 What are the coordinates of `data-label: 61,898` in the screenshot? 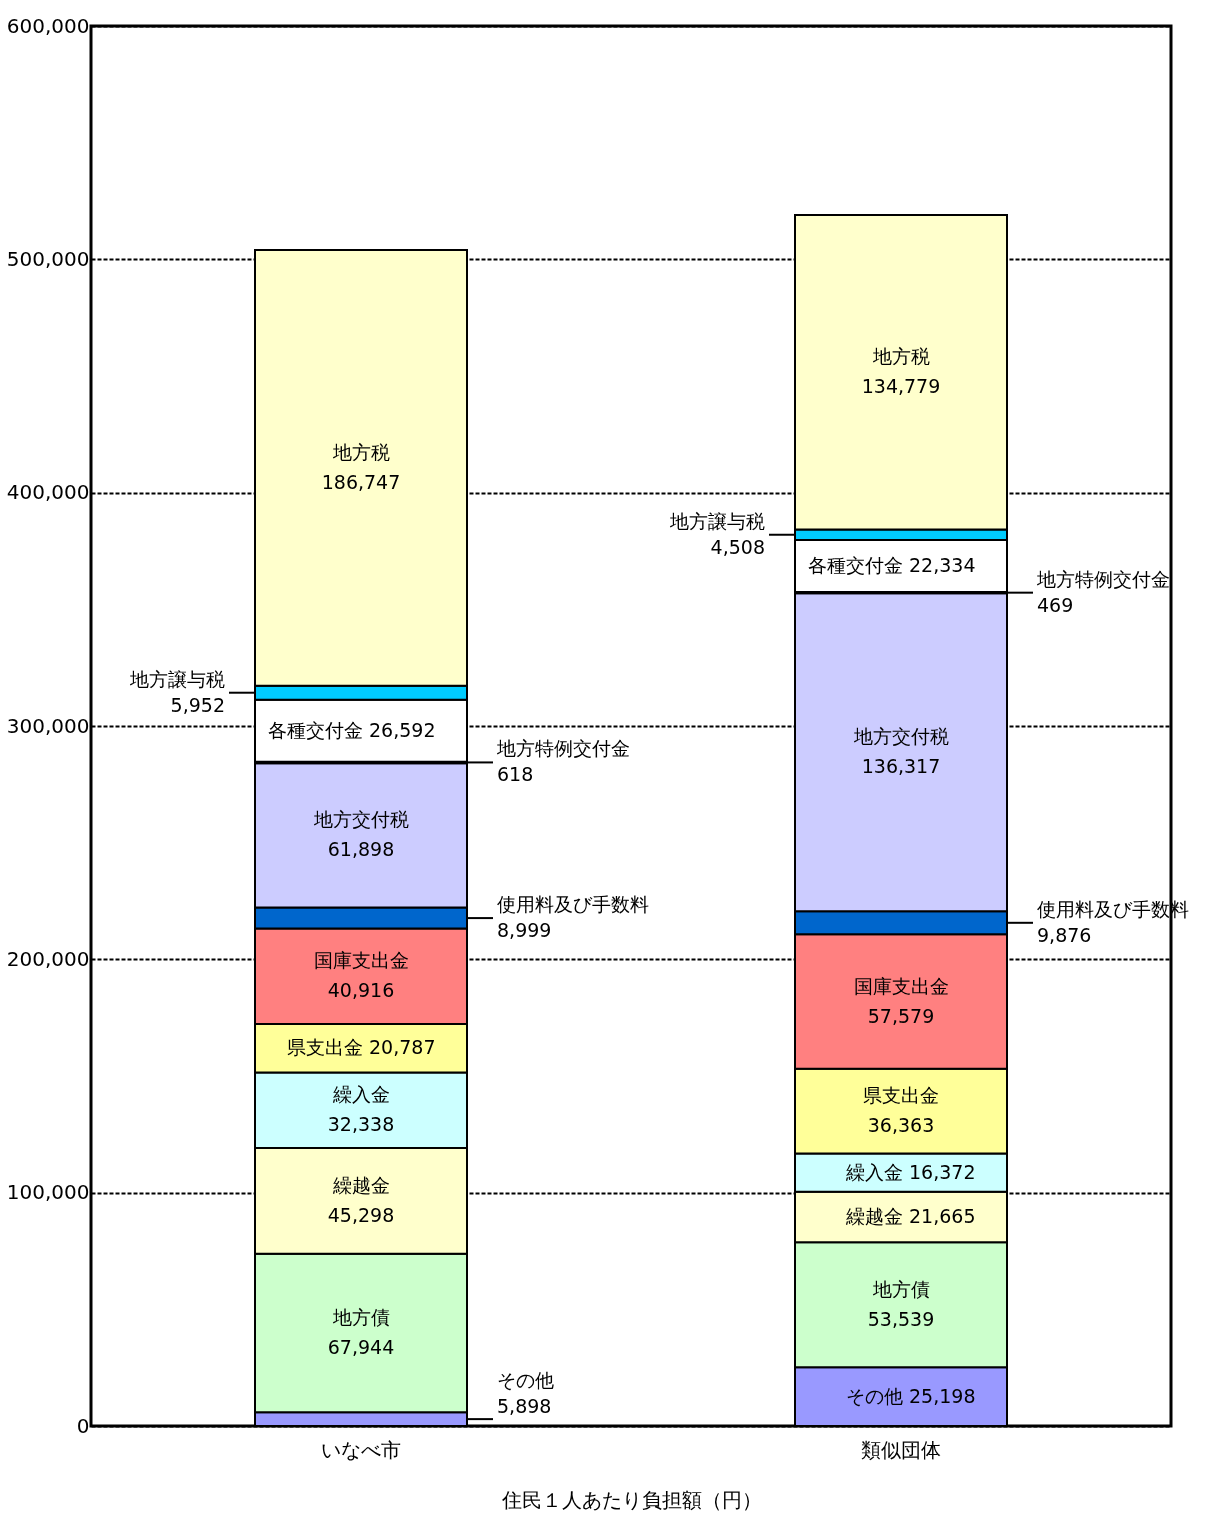 It's located at (361, 849).